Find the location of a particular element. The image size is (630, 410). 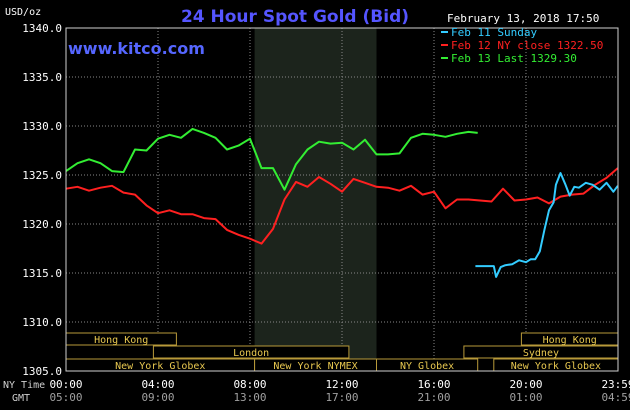

x-tick-label-gmt: 05:00 is located at coordinates (65, 397).